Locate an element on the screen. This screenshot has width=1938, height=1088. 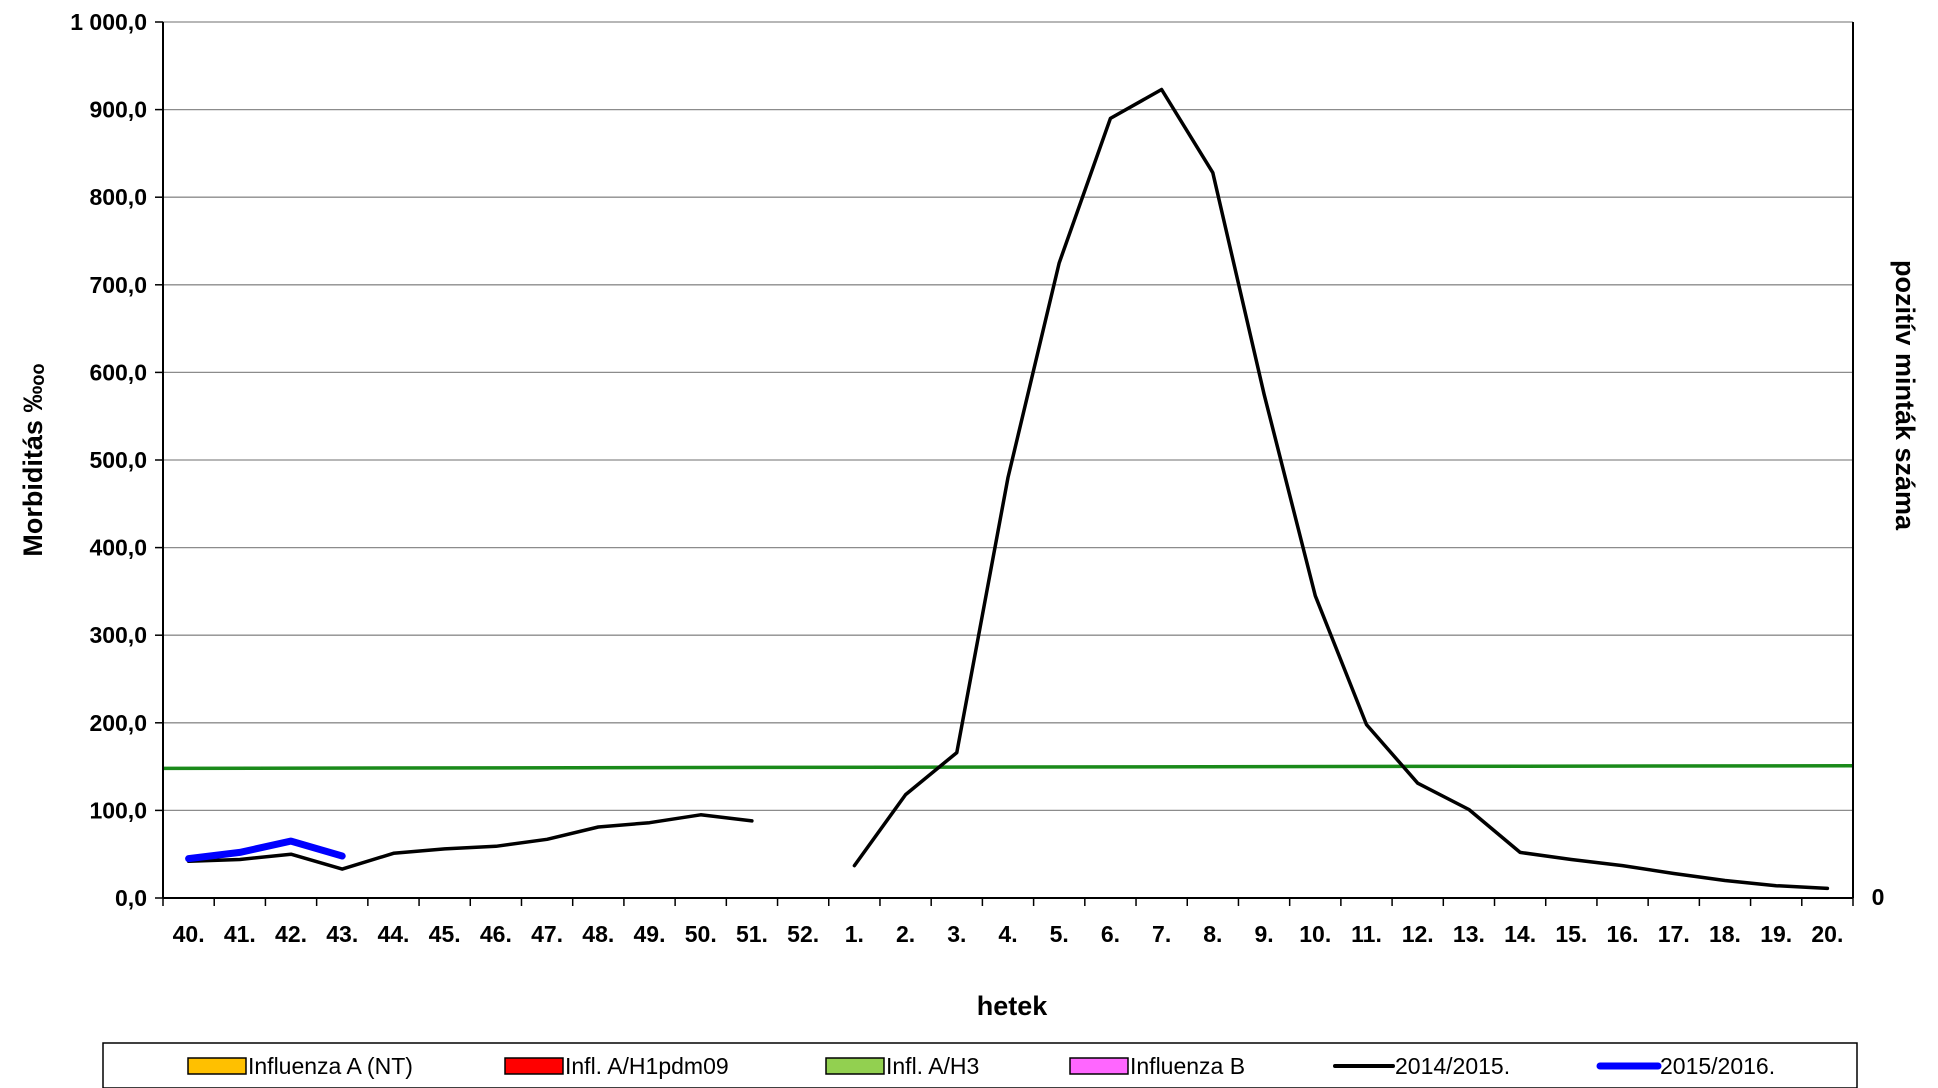
x-tick-label: 48. is located at coordinates (598, 934).